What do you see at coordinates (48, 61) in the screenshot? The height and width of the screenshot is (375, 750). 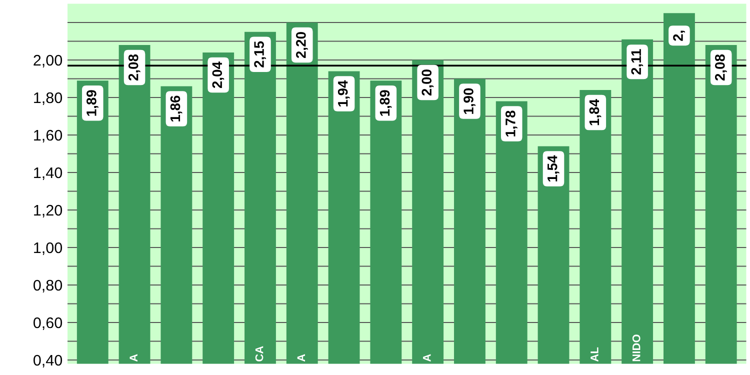 I see `y-tick-label: 2,00` at bounding box center [48, 61].